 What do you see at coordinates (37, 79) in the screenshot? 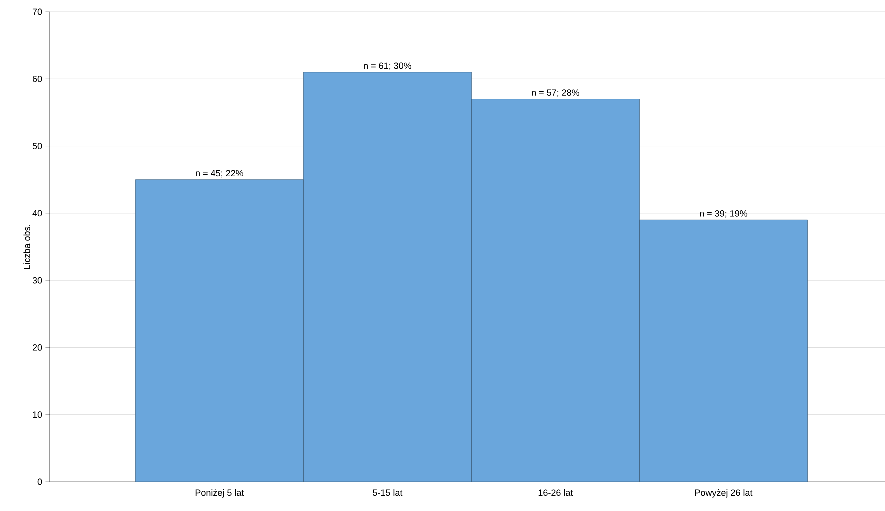
I see `y-tick-label: 60` at bounding box center [37, 79].